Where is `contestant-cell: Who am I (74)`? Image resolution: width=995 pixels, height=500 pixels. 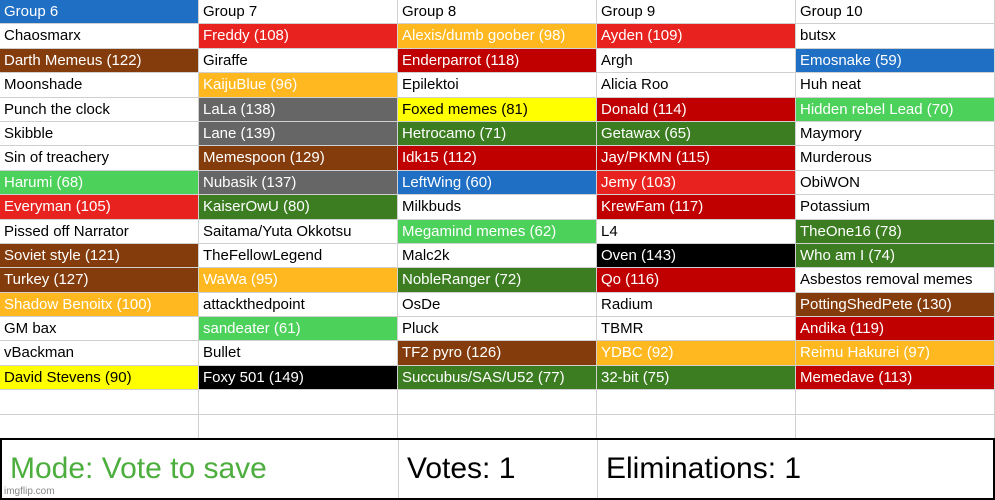 contestant-cell: Who am I (74) is located at coordinates (895, 256).